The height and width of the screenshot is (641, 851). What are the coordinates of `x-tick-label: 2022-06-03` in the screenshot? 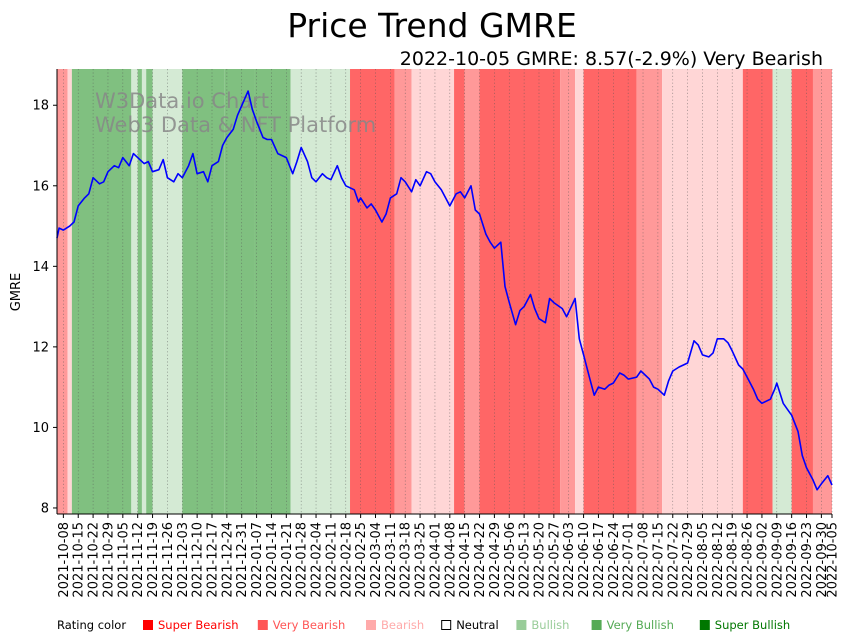 It's located at (569, 560).